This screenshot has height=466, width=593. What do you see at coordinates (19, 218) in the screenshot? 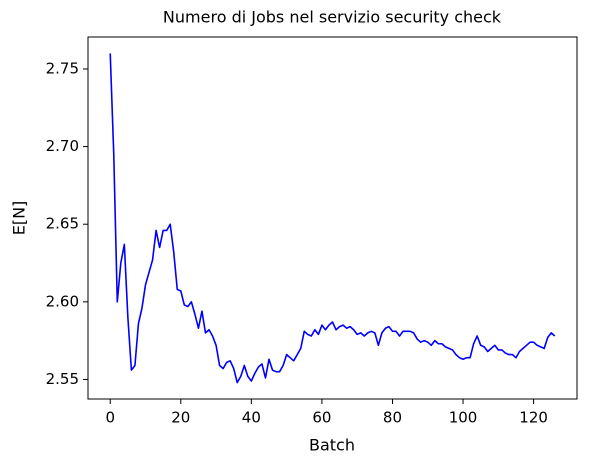
I see `y-axis-label: E[N]` at bounding box center [19, 218].